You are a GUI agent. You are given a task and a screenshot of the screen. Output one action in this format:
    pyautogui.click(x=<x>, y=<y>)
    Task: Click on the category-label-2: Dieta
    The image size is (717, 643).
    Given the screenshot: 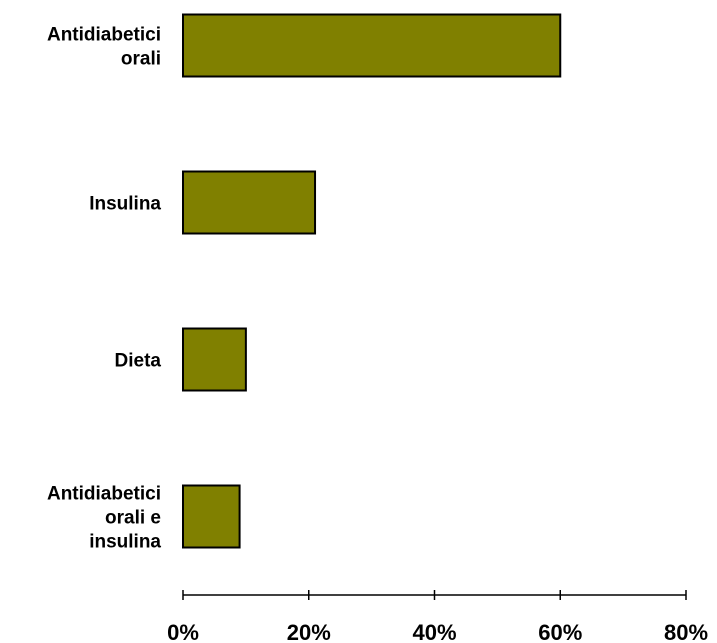 What is the action you would take?
    pyautogui.click(x=138, y=361)
    